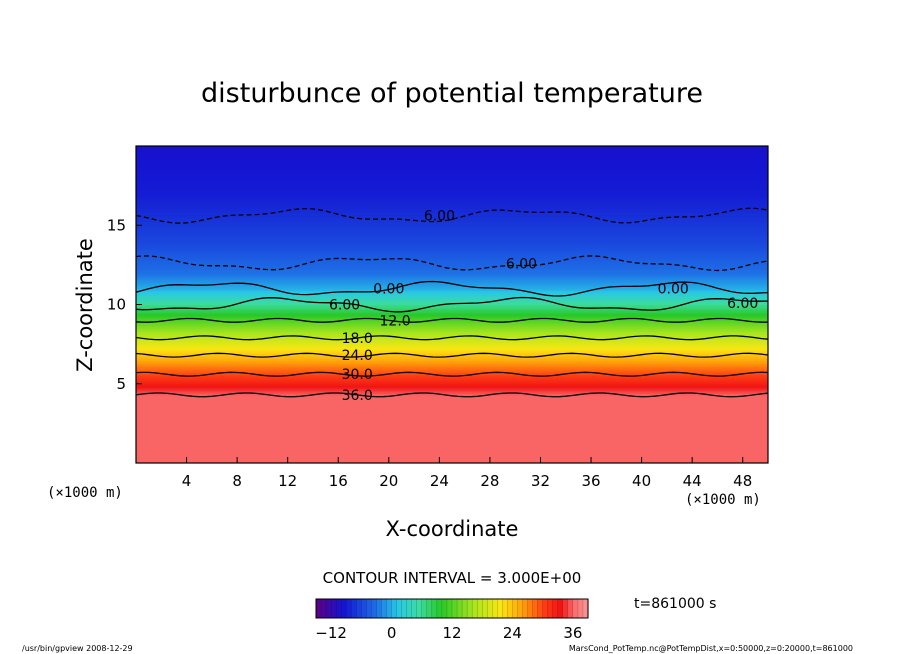 The height and width of the screenshot is (654, 904). What do you see at coordinates (85, 493) in the screenshot?
I see `y-unit-note: (×1000 m)` at bounding box center [85, 493].